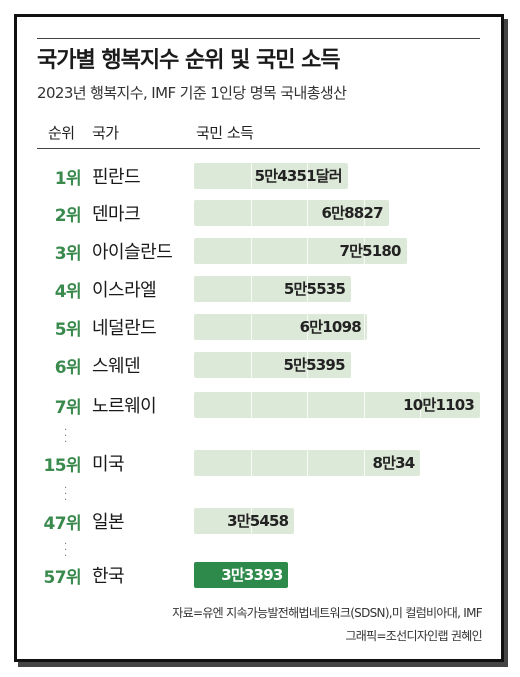  I want to click on gap-ellipsis-2: · · ·, so click(66, 550).